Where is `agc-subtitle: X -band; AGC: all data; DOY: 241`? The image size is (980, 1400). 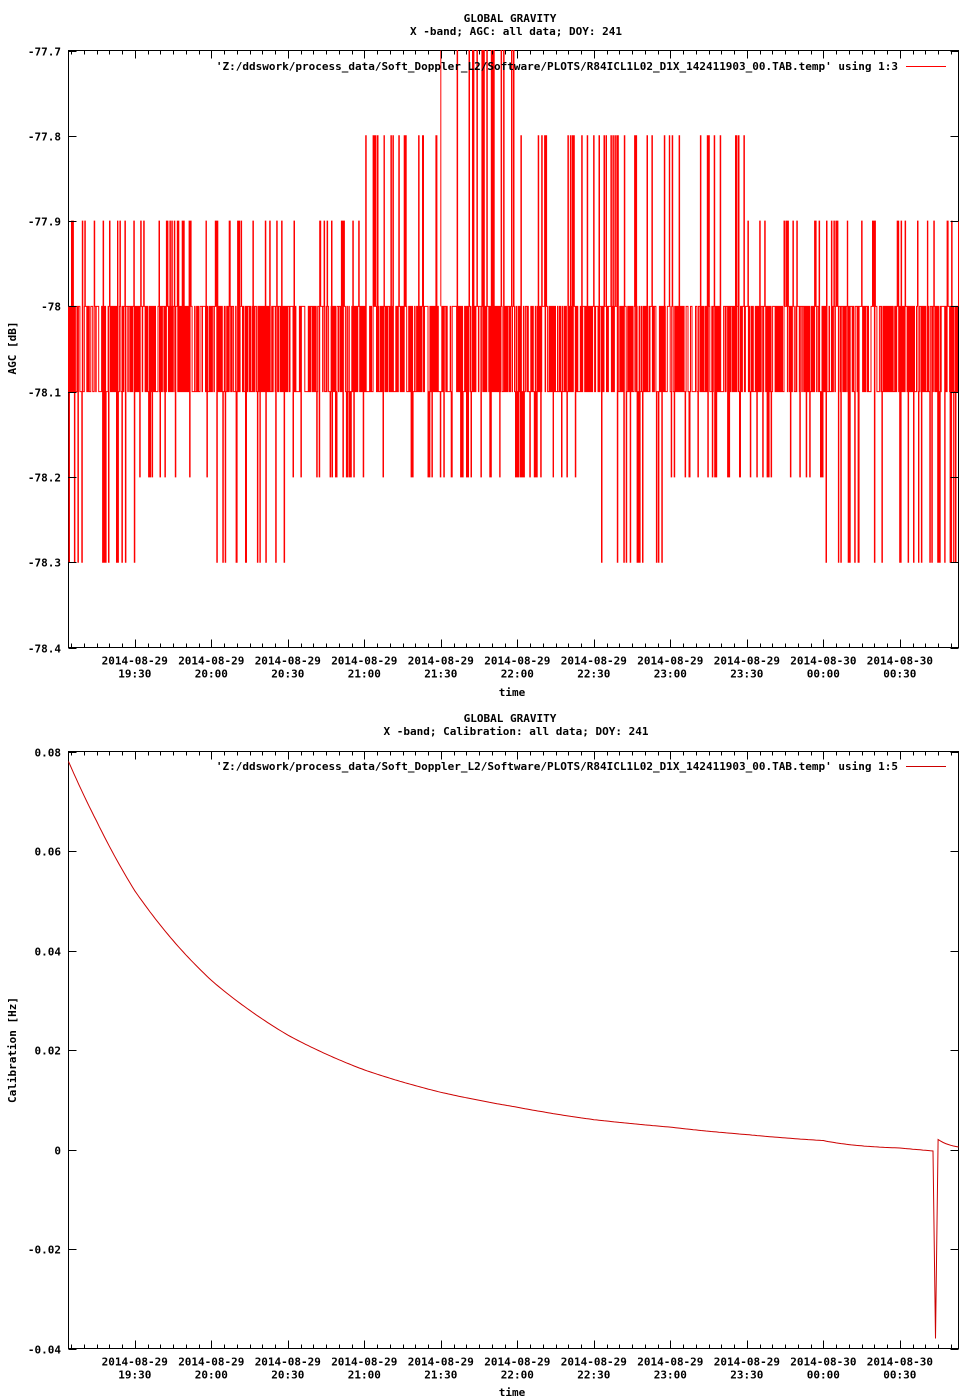
agc-subtitle: X -band; AGC: all data; DOY: 241 is located at coordinates (516, 31).